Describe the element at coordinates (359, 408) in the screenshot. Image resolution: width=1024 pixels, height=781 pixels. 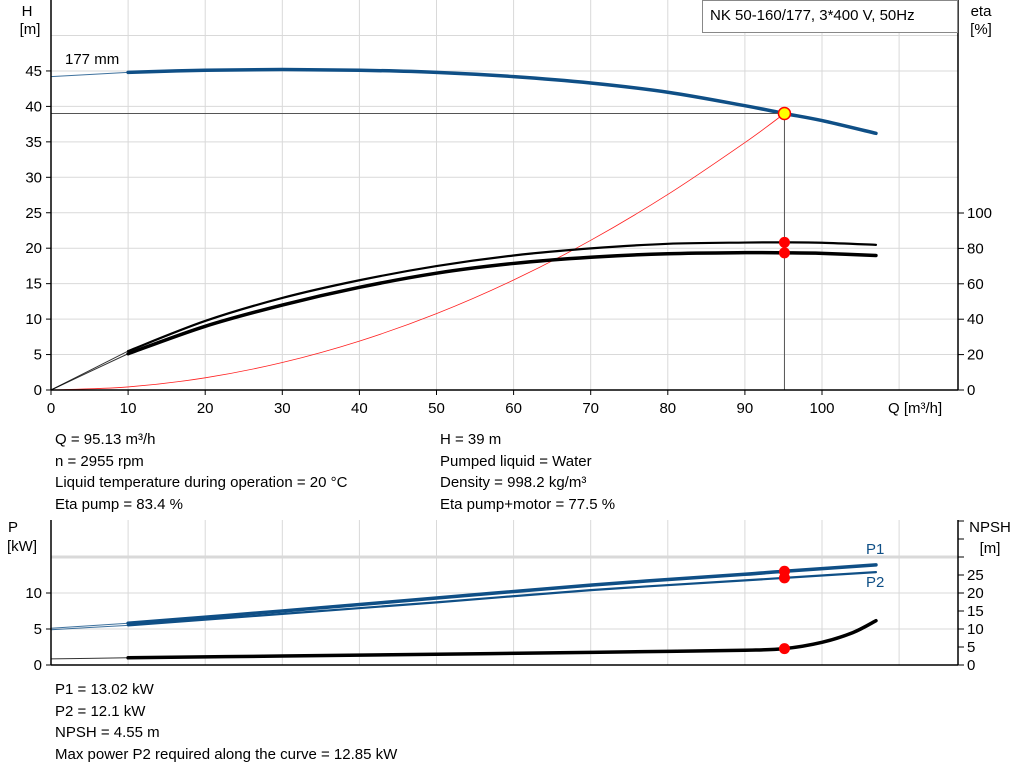
I see `x-tick-label: 40` at that location.